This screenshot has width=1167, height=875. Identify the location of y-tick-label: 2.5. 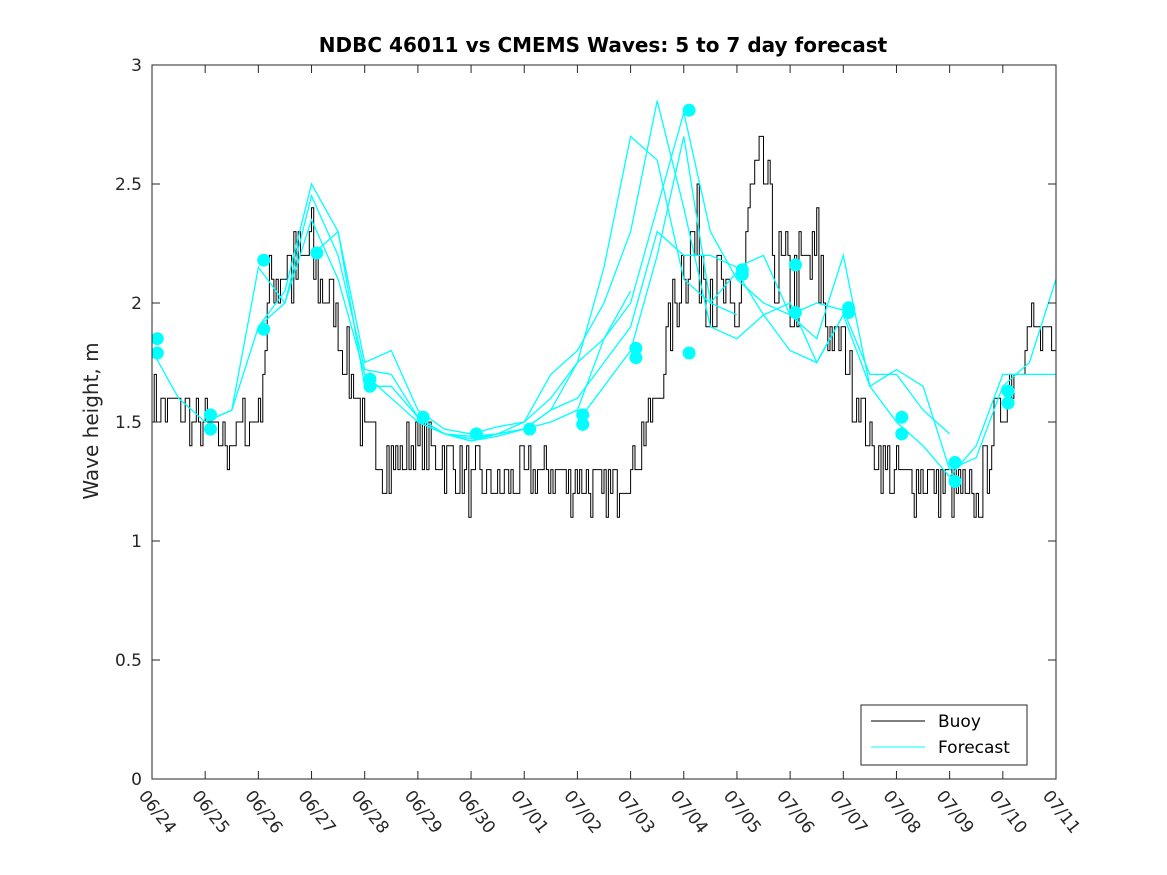
(128, 185).